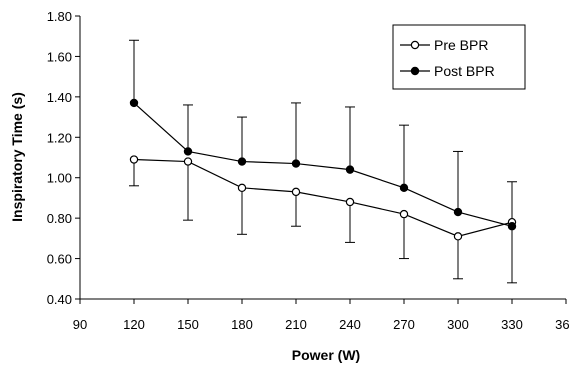 This screenshot has width=569, height=376. I want to click on y-tick-label: 1.40, so click(59, 97).